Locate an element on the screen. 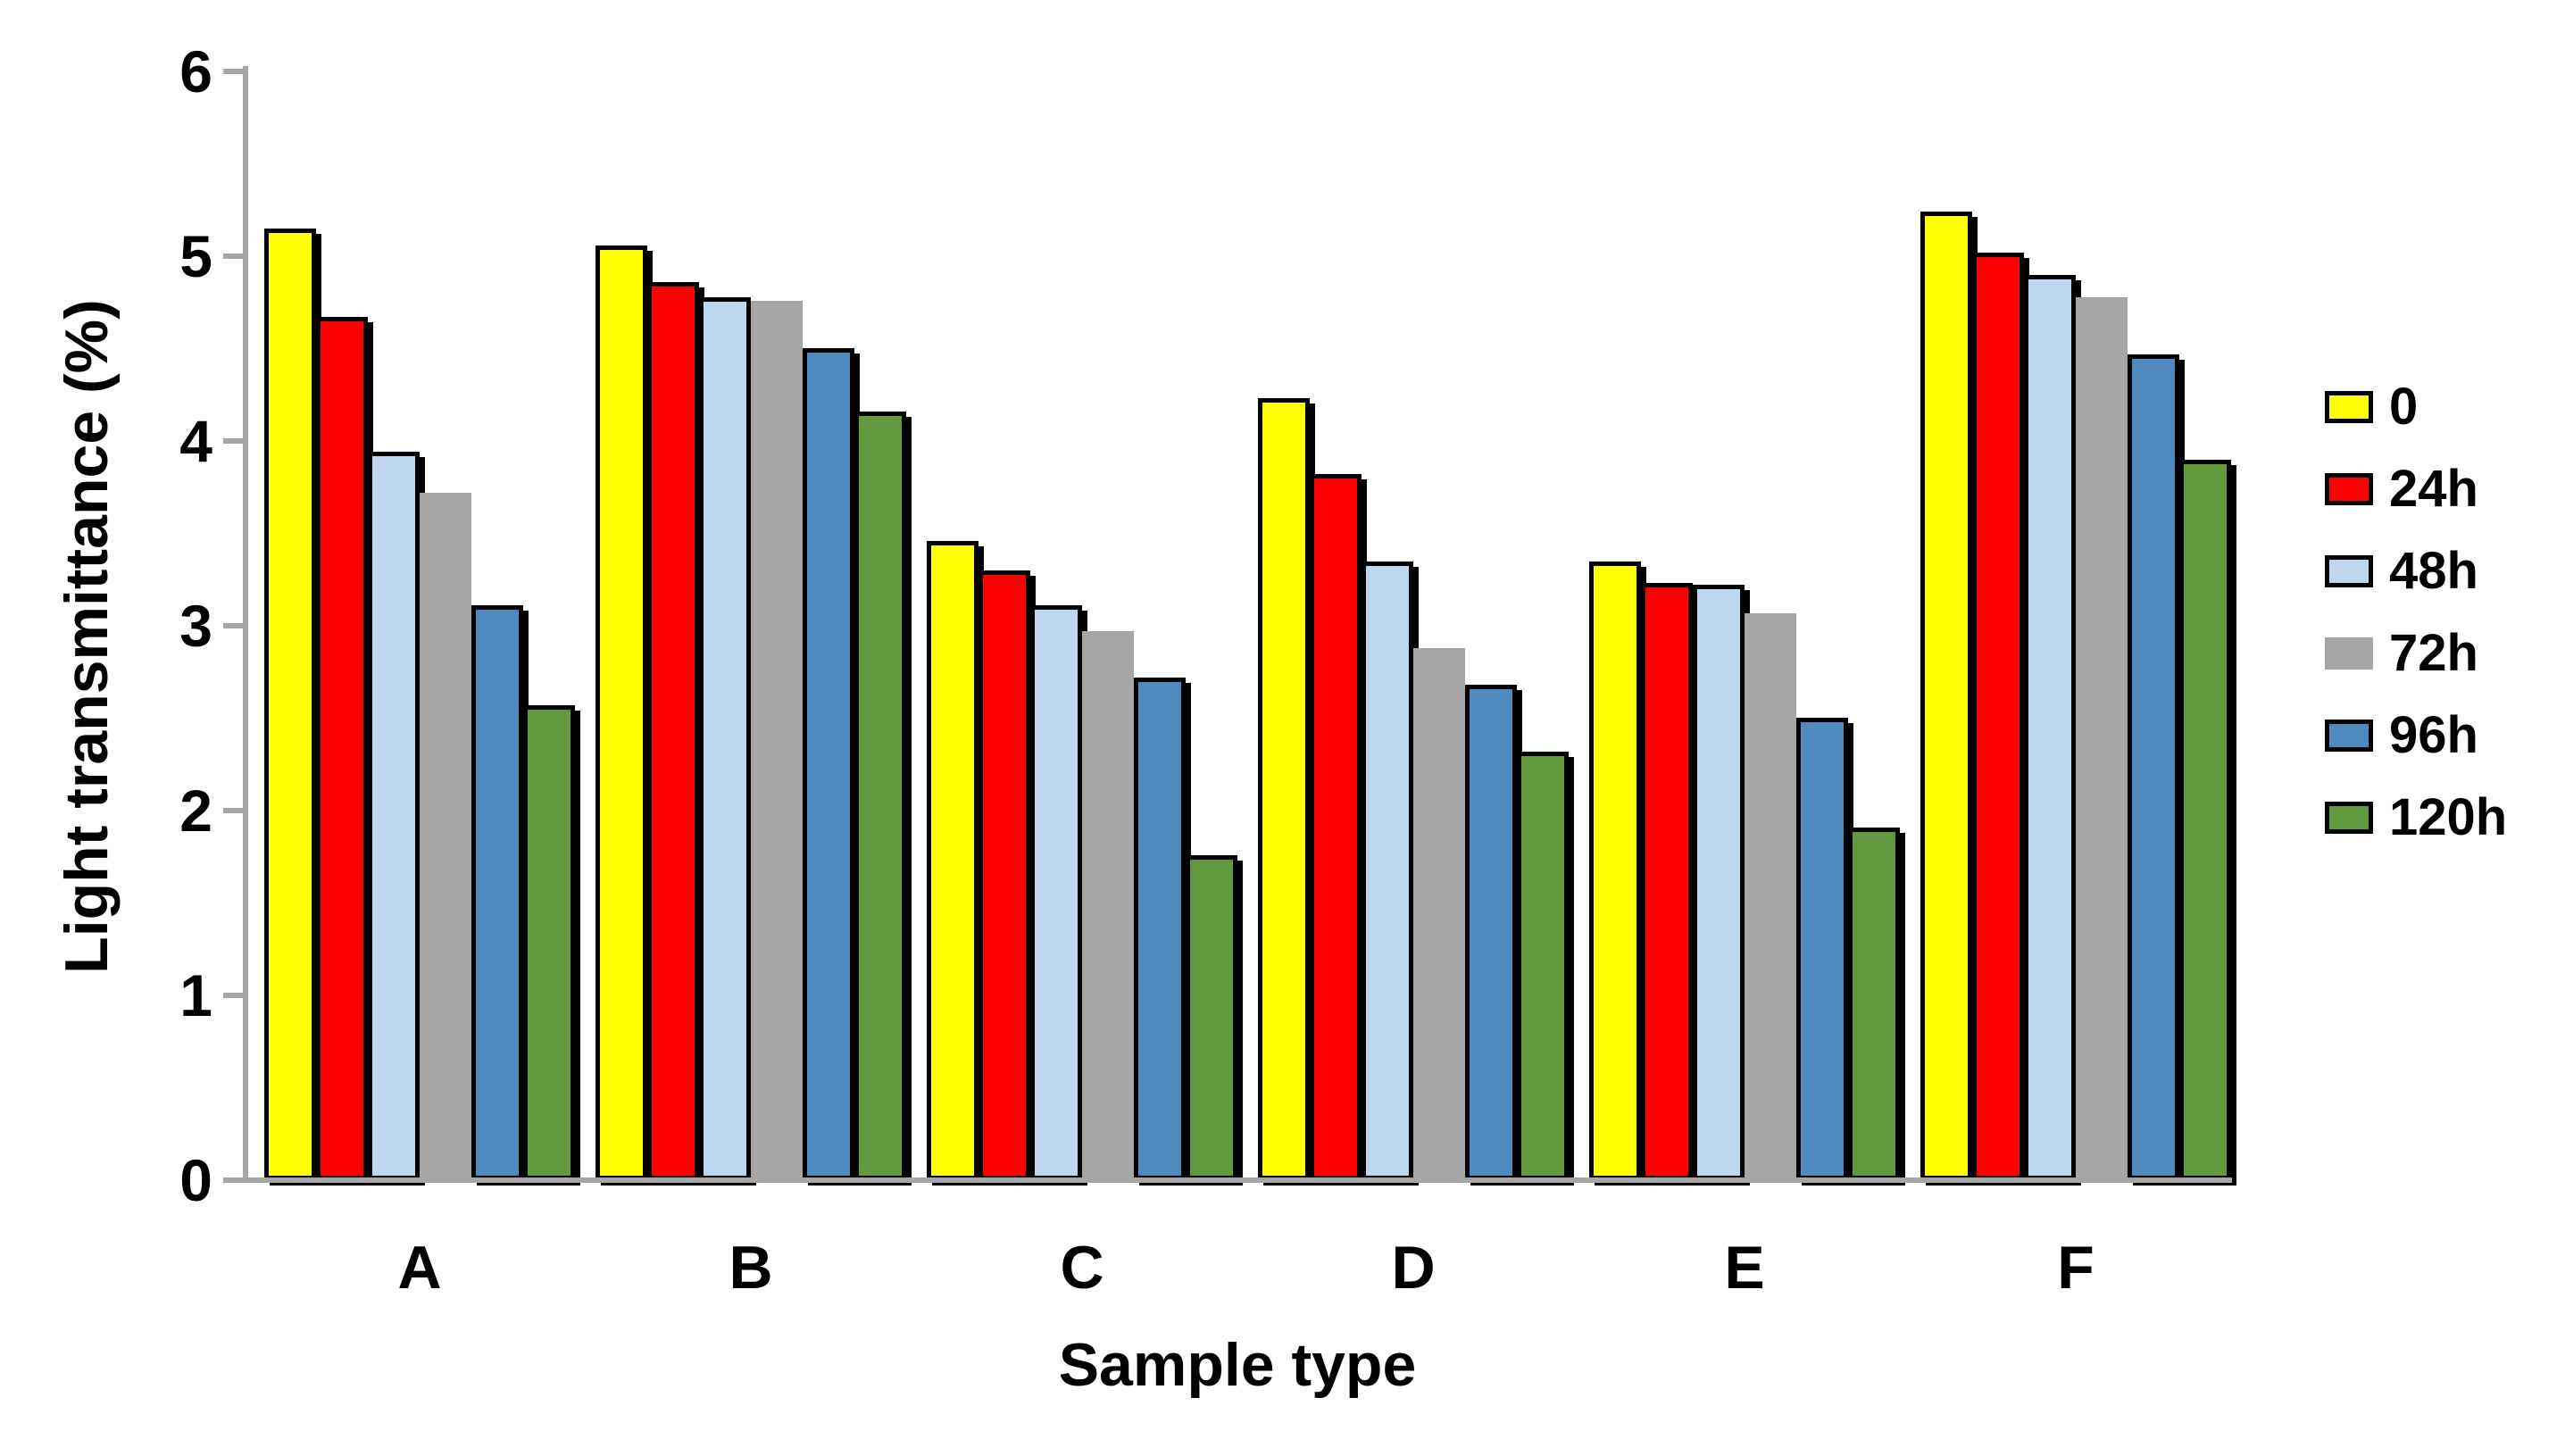 The image size is (2565, 1456). bar-F-72h is located at coordinates (2102, 739).